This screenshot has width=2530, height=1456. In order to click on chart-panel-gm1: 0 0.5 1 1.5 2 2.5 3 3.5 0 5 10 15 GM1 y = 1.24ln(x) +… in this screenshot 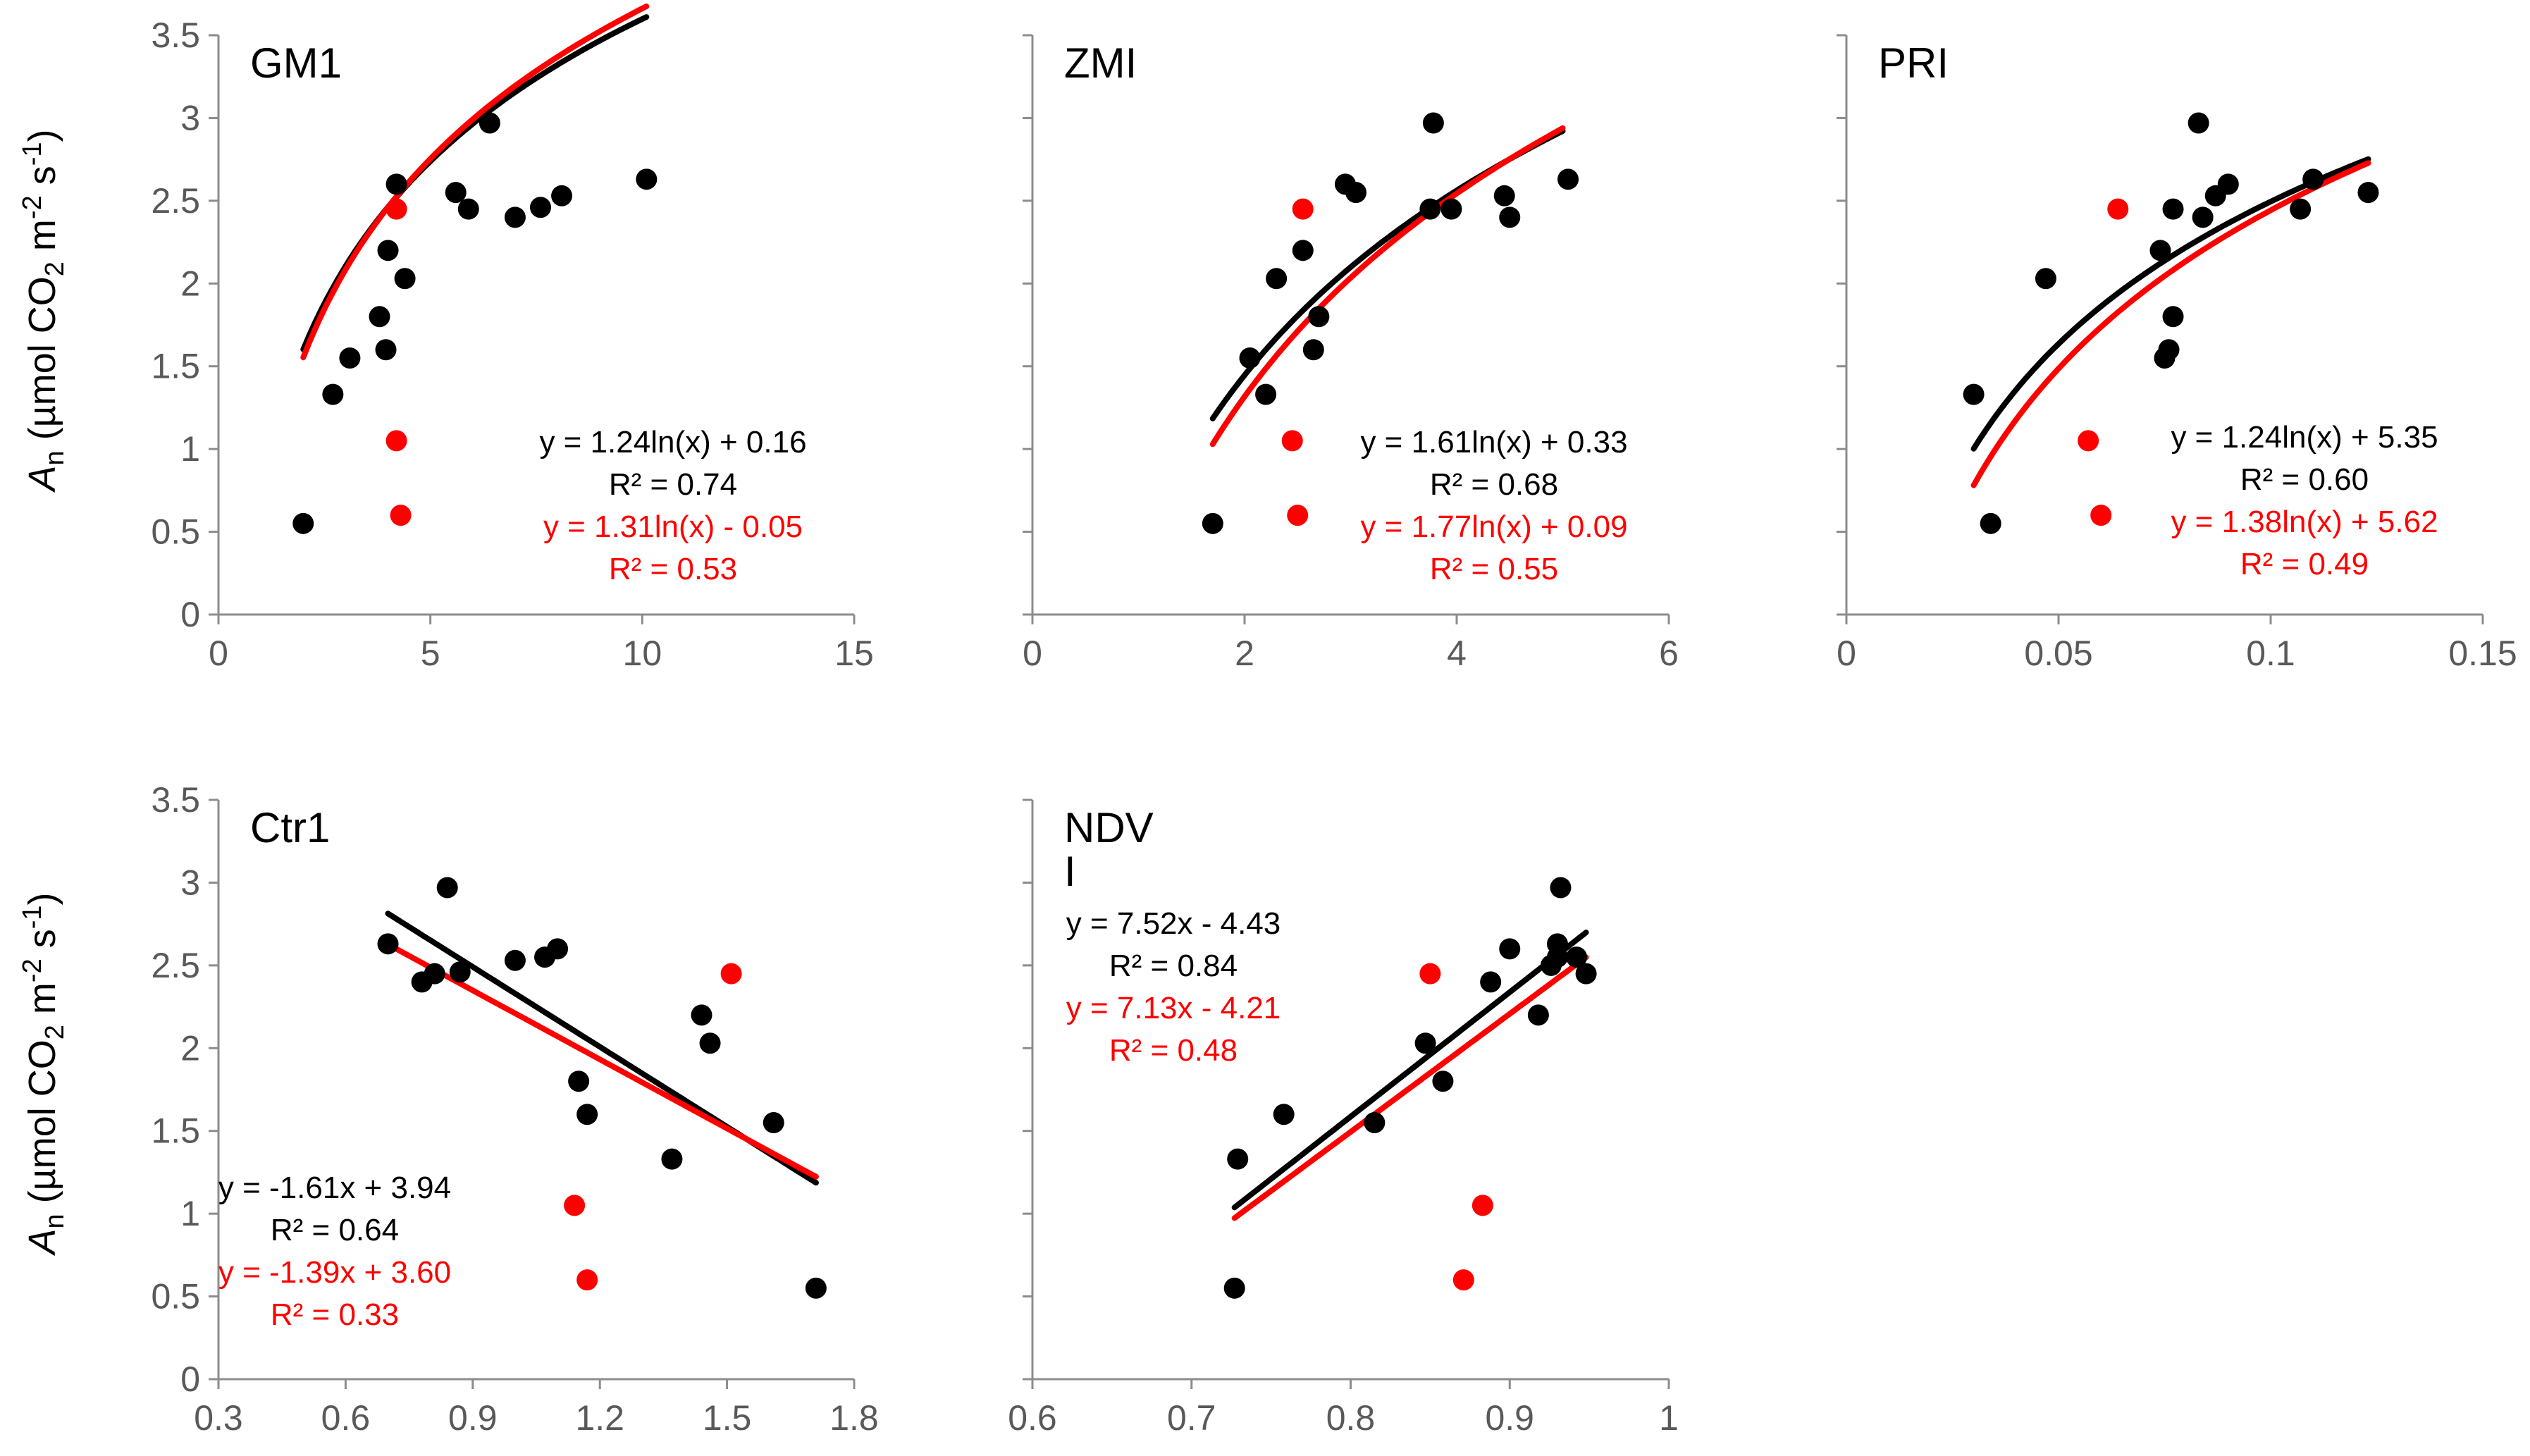, I will do `click(512, 338)`.